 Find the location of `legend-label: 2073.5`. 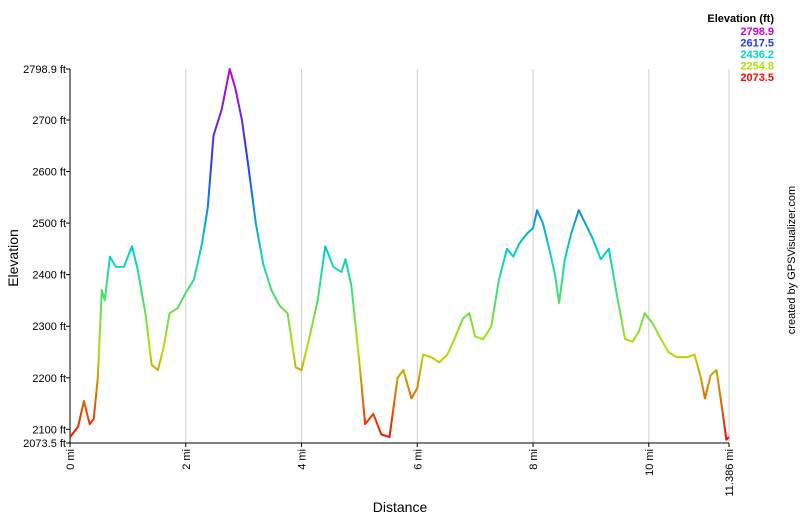

legend-label: 2073.5 is located at coordinates (757, 78).